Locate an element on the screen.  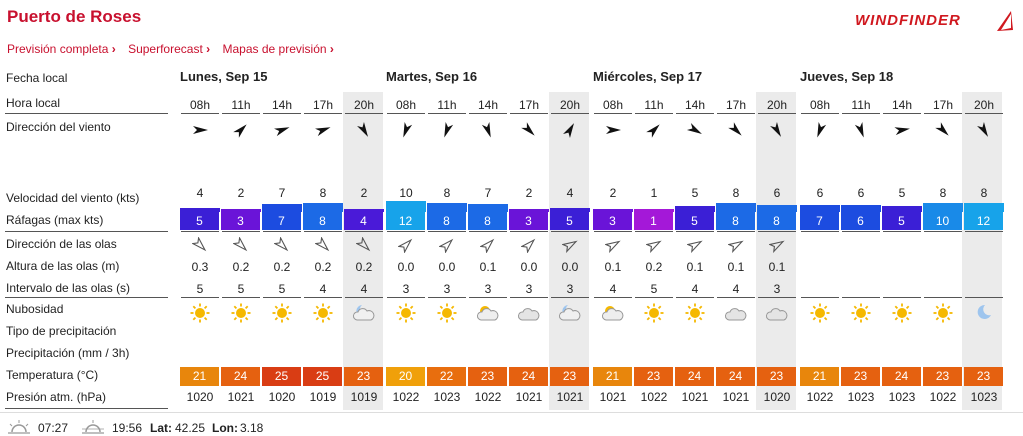
wave-height-value: 0.2 is located at coordinates (654, 267).